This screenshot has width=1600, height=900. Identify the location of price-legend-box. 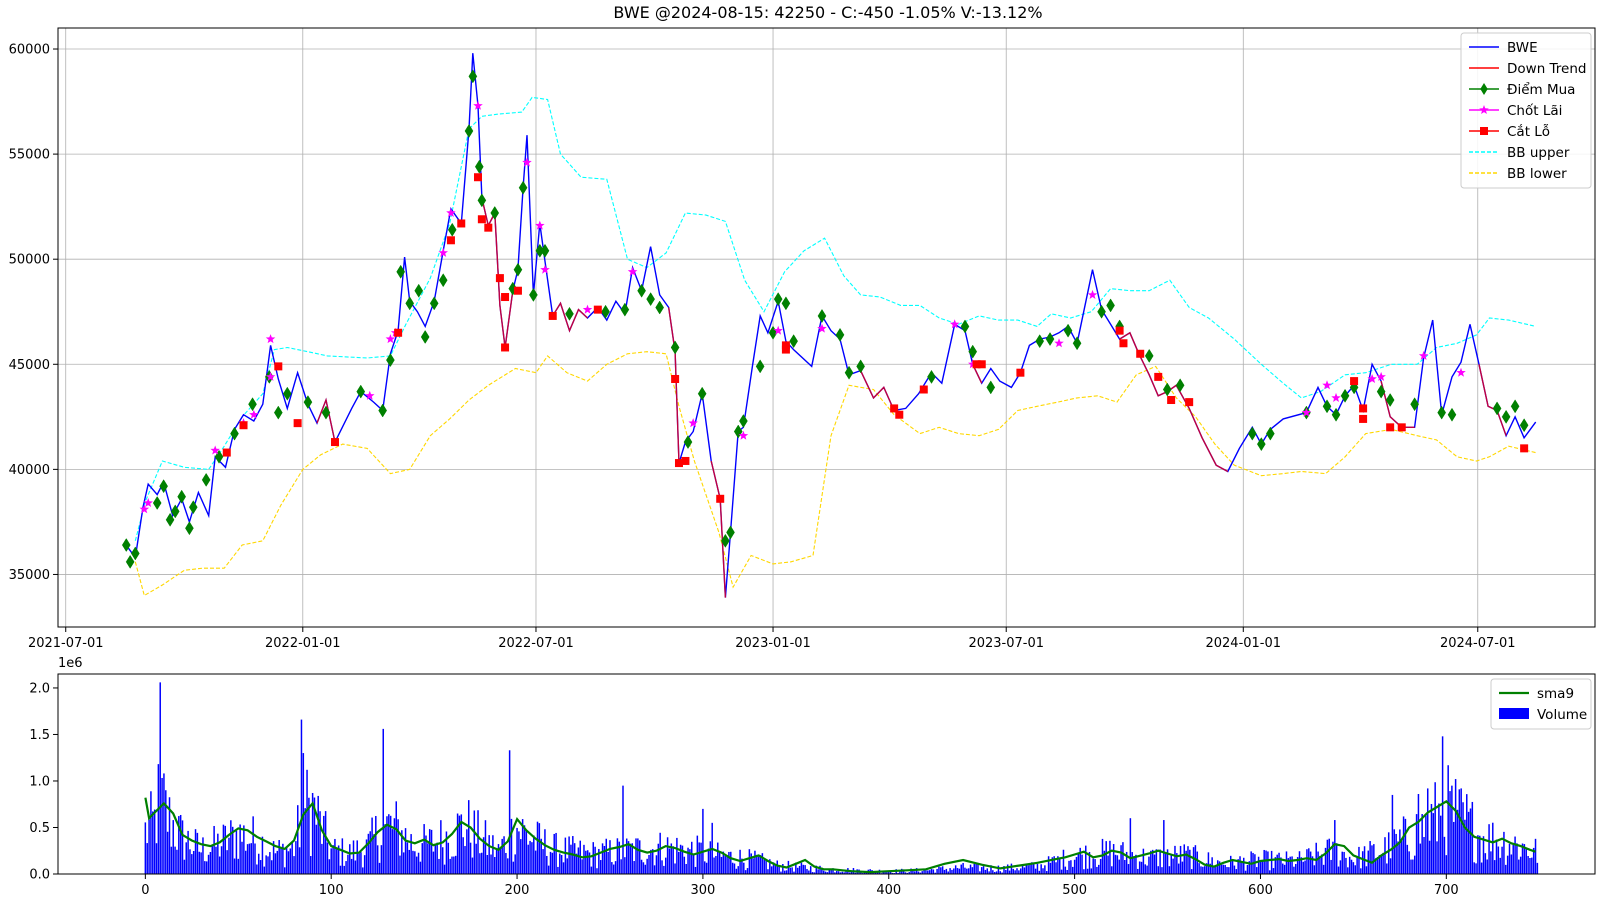
(1526, 110).